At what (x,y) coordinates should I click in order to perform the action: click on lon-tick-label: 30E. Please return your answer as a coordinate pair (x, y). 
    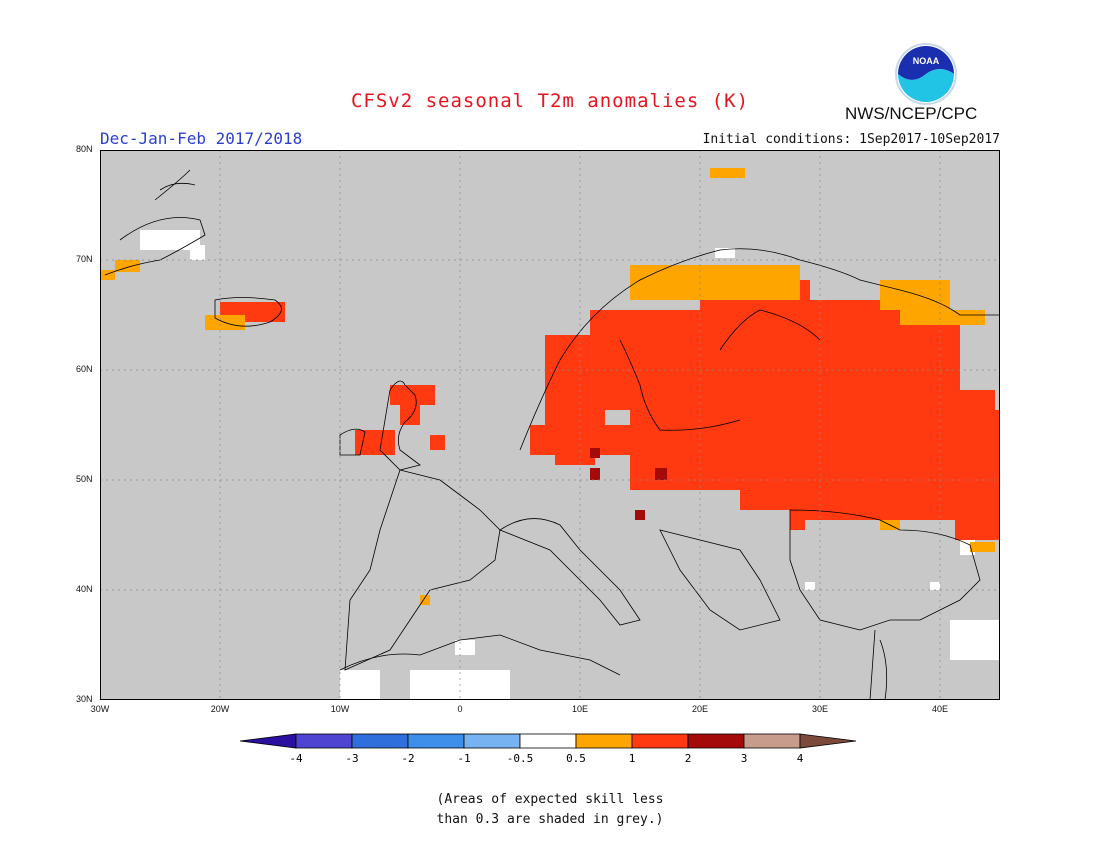
    Looking at the image, I should click on (819, 709).